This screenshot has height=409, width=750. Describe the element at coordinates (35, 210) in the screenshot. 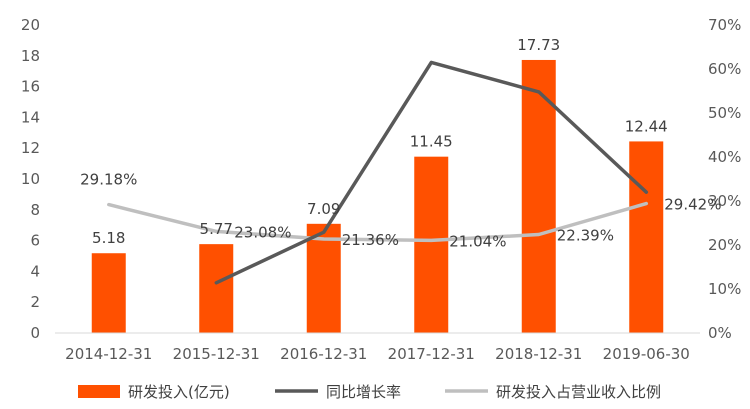

I see `left-axis-tick-label: 8` at that location.